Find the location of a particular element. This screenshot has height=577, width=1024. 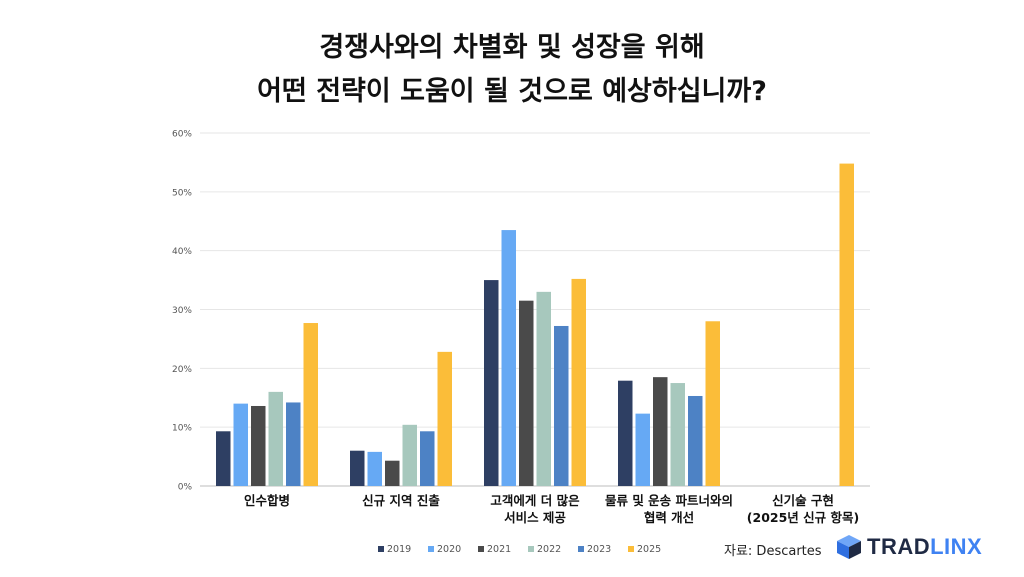

legend-label-2021: 2021 is located at coordinates (499, 549).